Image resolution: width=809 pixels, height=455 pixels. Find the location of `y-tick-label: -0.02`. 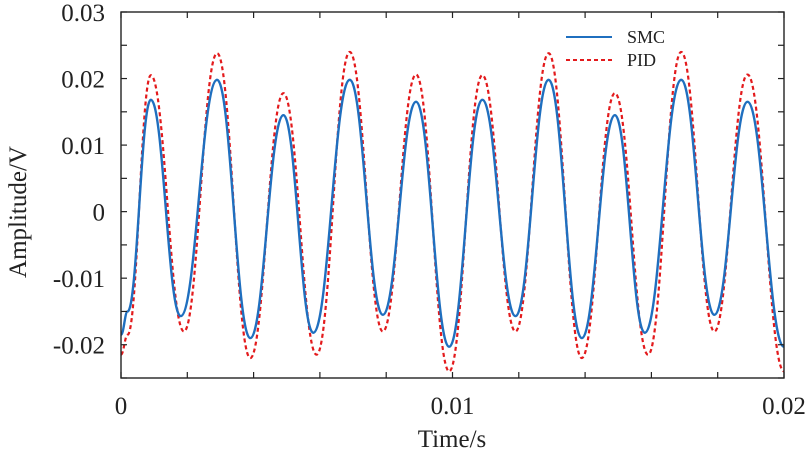

y-tick-label: -0.02 is located at coordinates (79, 346).